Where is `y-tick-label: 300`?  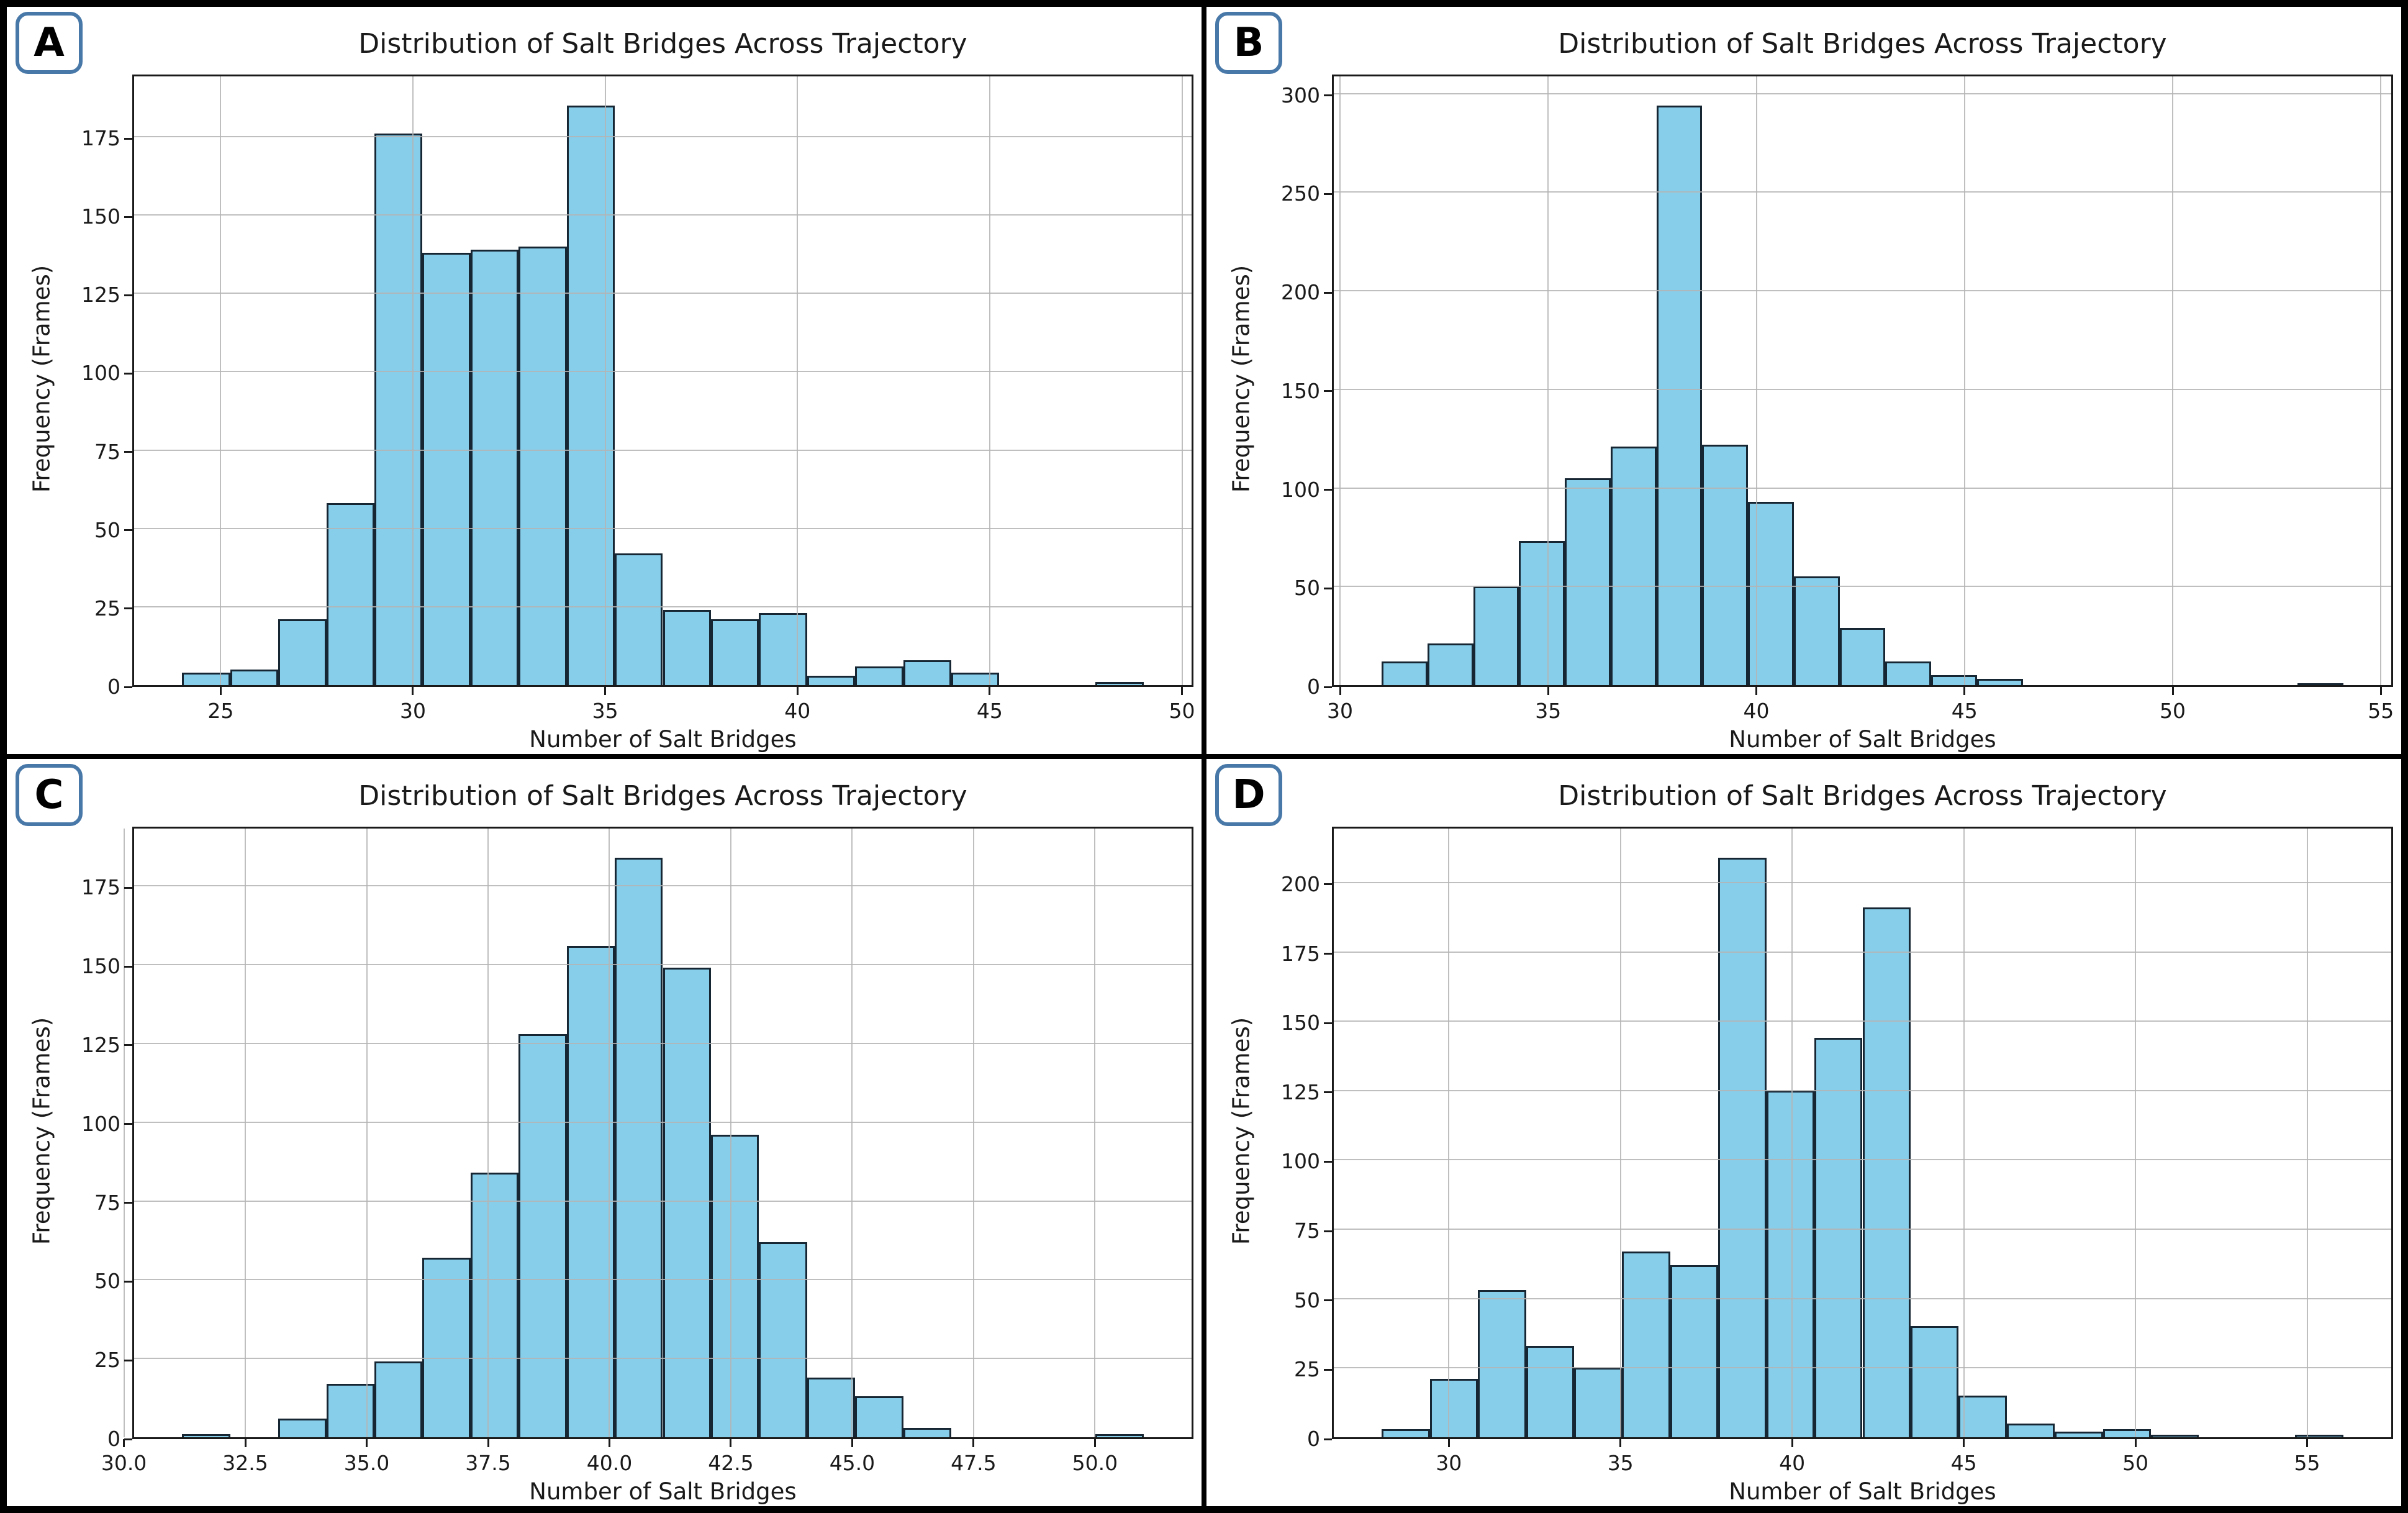 y-tick-label: 300 is located at coordinates (1301, 95).